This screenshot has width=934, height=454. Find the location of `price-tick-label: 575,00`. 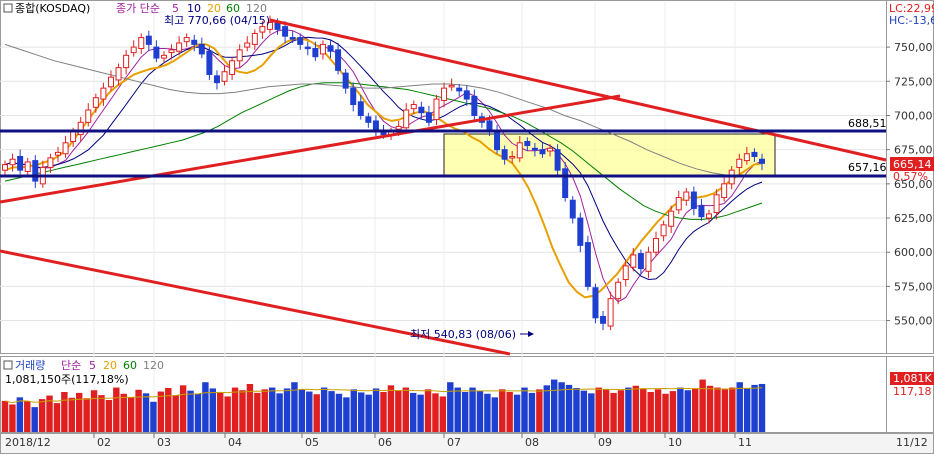

price-tick-label: 575,00 is located at coordinates (913, 286).